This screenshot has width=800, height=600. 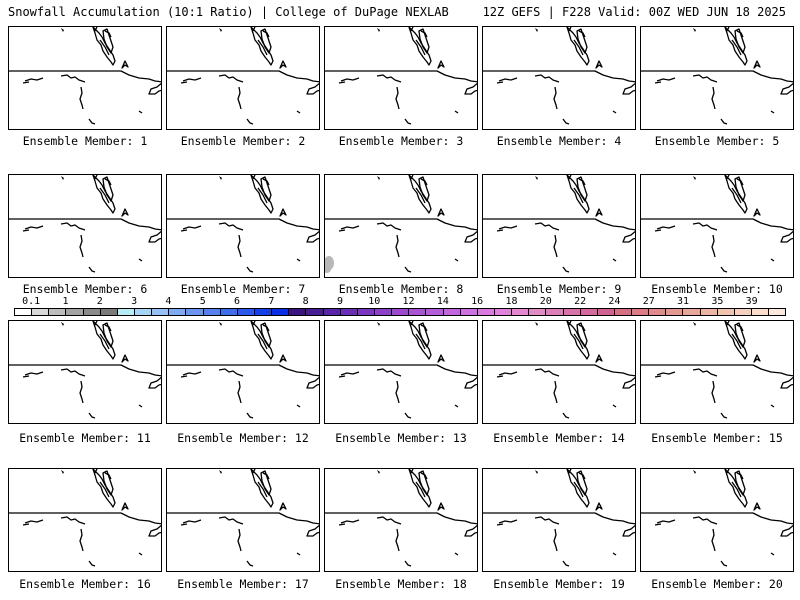 I want to click on colorbar-tick-label: 18, so click(x=511, y=301).